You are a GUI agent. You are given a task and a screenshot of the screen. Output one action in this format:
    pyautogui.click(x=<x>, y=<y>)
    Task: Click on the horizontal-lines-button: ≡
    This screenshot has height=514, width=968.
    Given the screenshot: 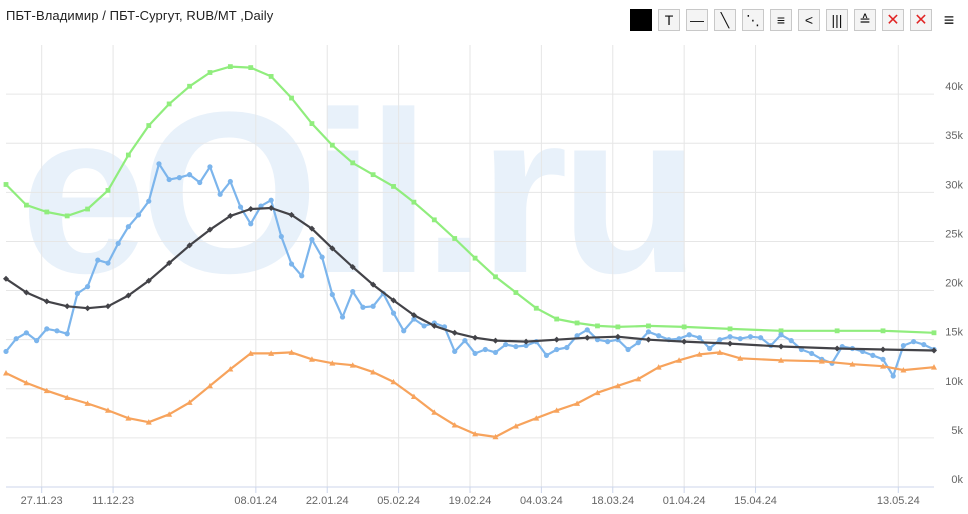 What is the action you would take?
    pyautogui.click(x=781, y=20)
    